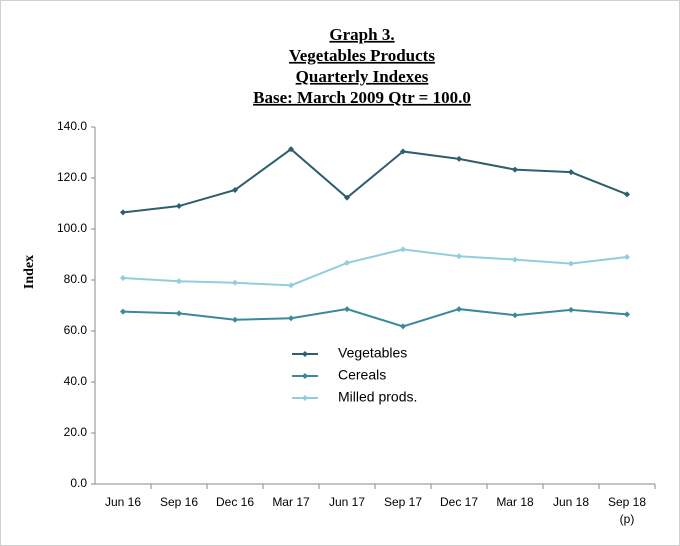  Describe the element at coordinates (29, 272) in the screenshot. I see `y-axis-label: Index` at that location.